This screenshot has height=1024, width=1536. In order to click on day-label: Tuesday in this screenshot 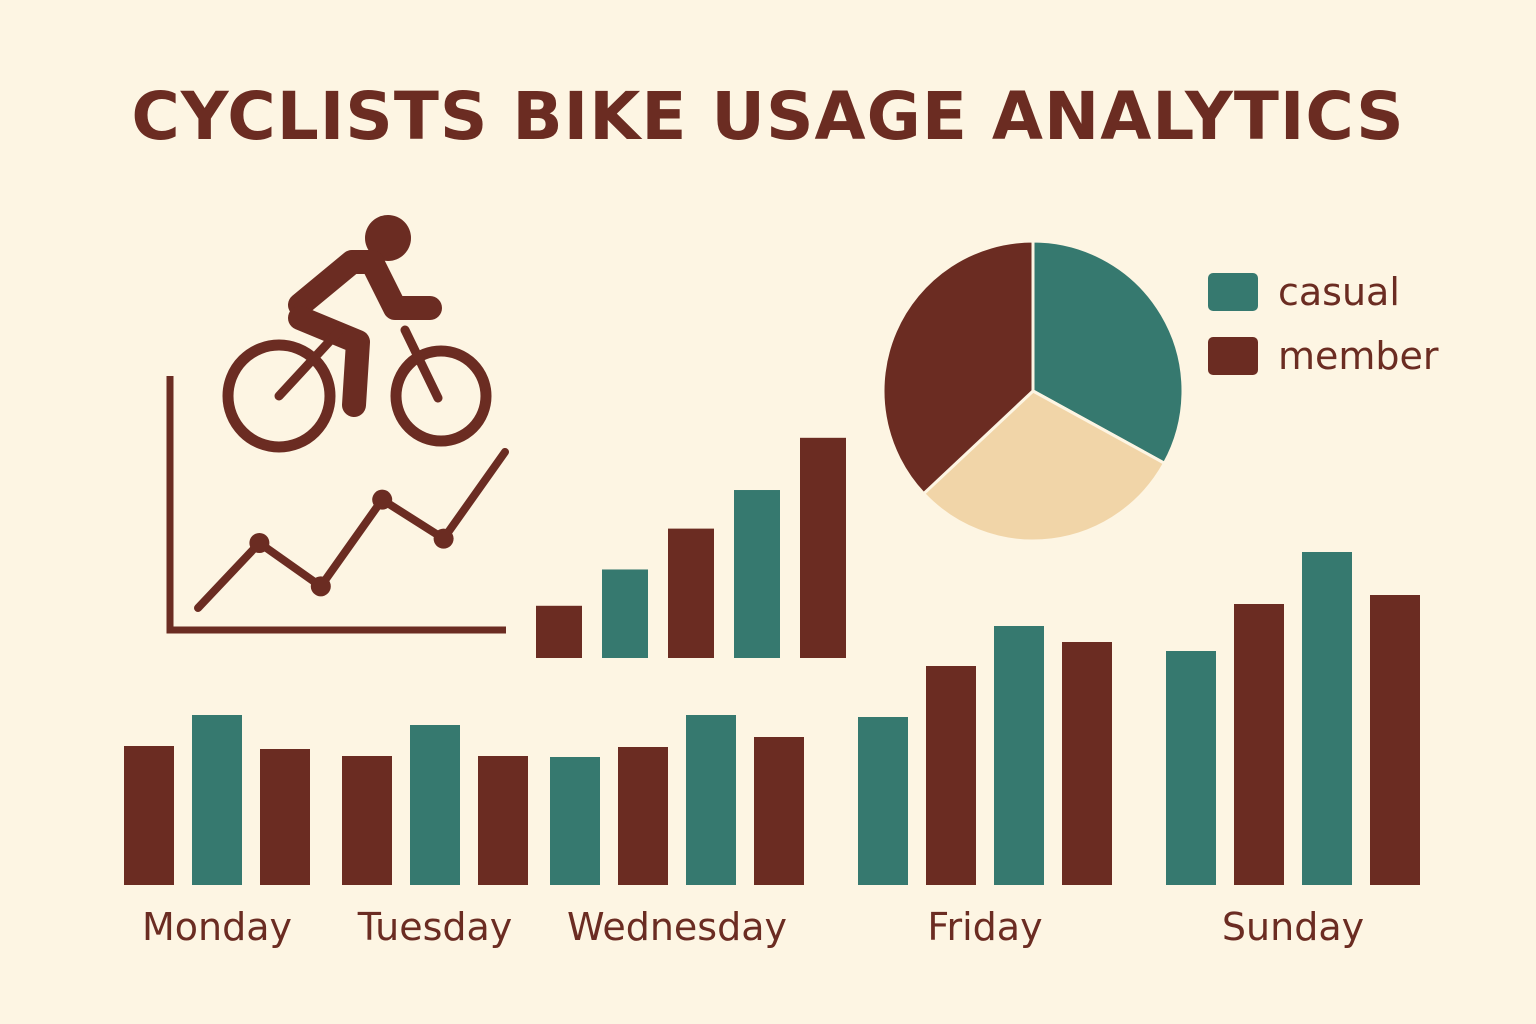, I will do `click(435, 927)`.